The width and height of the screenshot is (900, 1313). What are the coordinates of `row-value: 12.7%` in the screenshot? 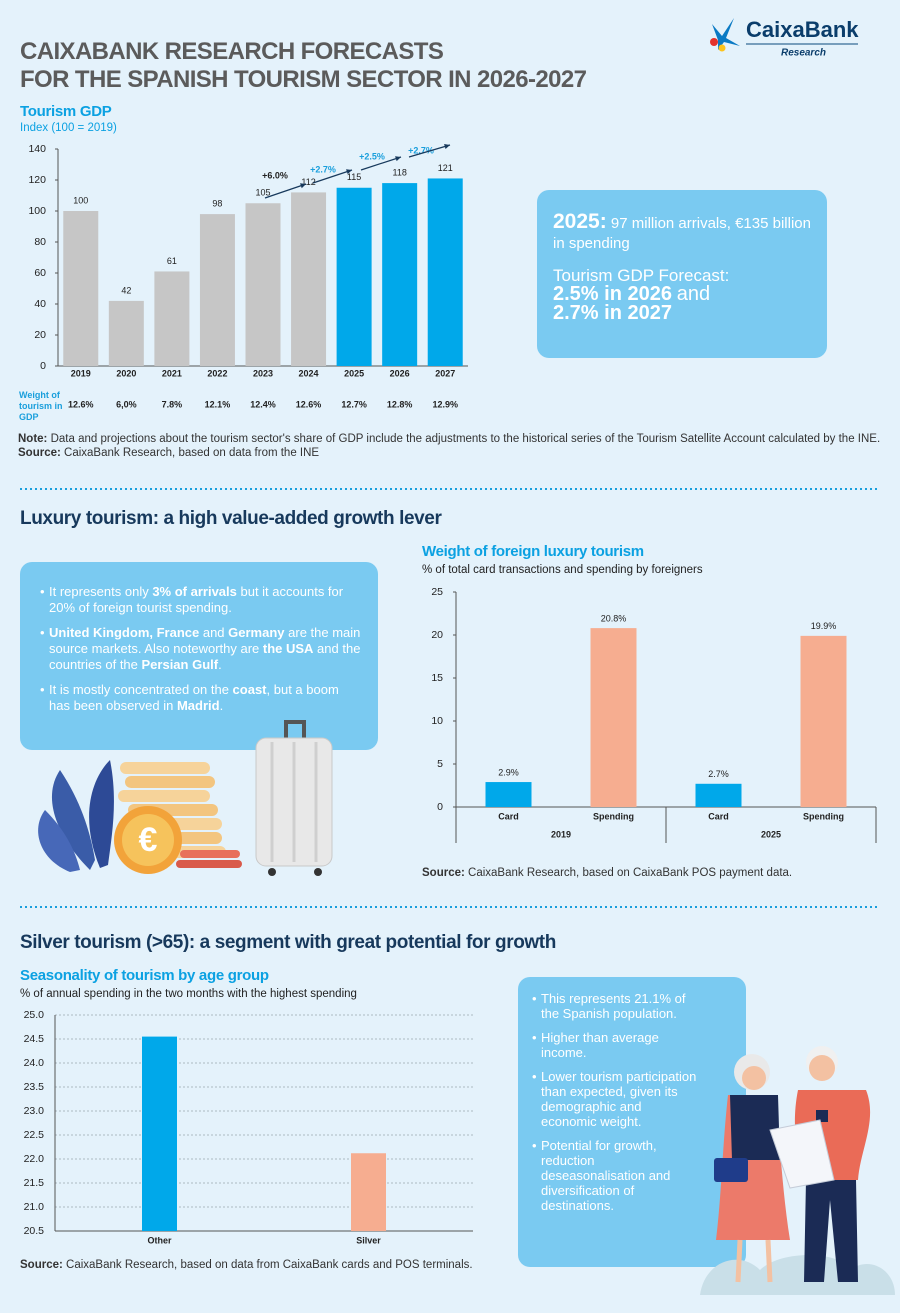 It's located at (354, 404).